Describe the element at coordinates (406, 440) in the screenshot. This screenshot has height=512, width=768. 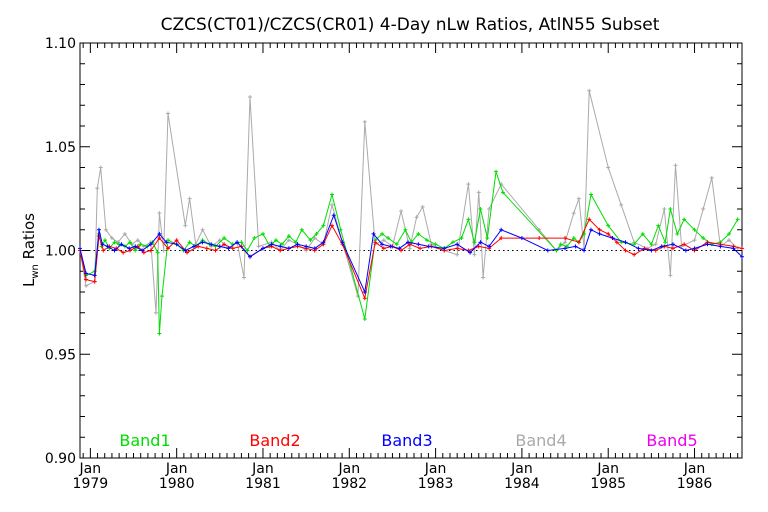
I see `legend-entry-band3: Band3` at that location.